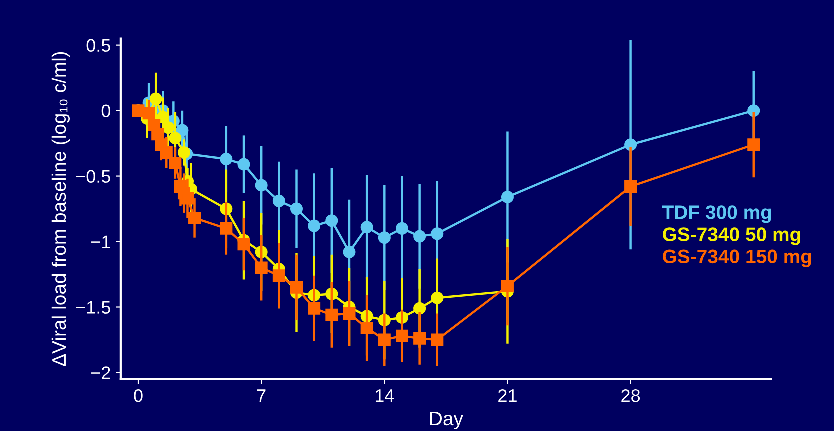 This screenshot has width=834, height=431. I want to click on x-tick-label: 7, so click(261, 396).